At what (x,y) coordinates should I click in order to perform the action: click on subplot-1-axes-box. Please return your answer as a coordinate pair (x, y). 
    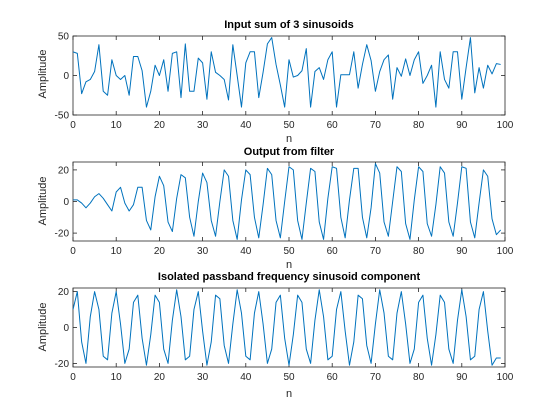
    Looking at the image, I should click on (289, 75).